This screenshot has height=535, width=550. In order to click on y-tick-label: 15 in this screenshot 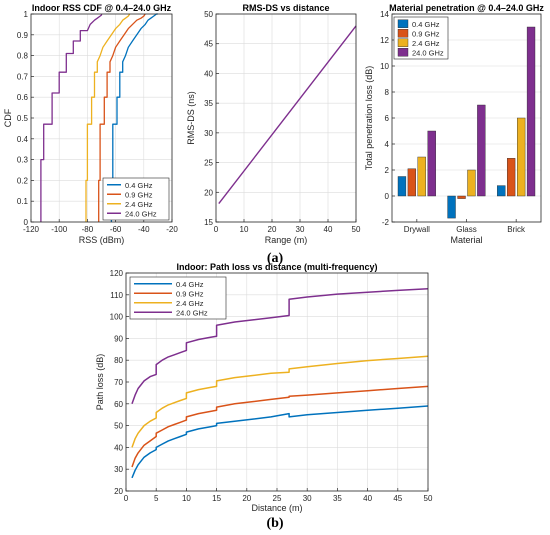, I will do `click(208, 222)`.